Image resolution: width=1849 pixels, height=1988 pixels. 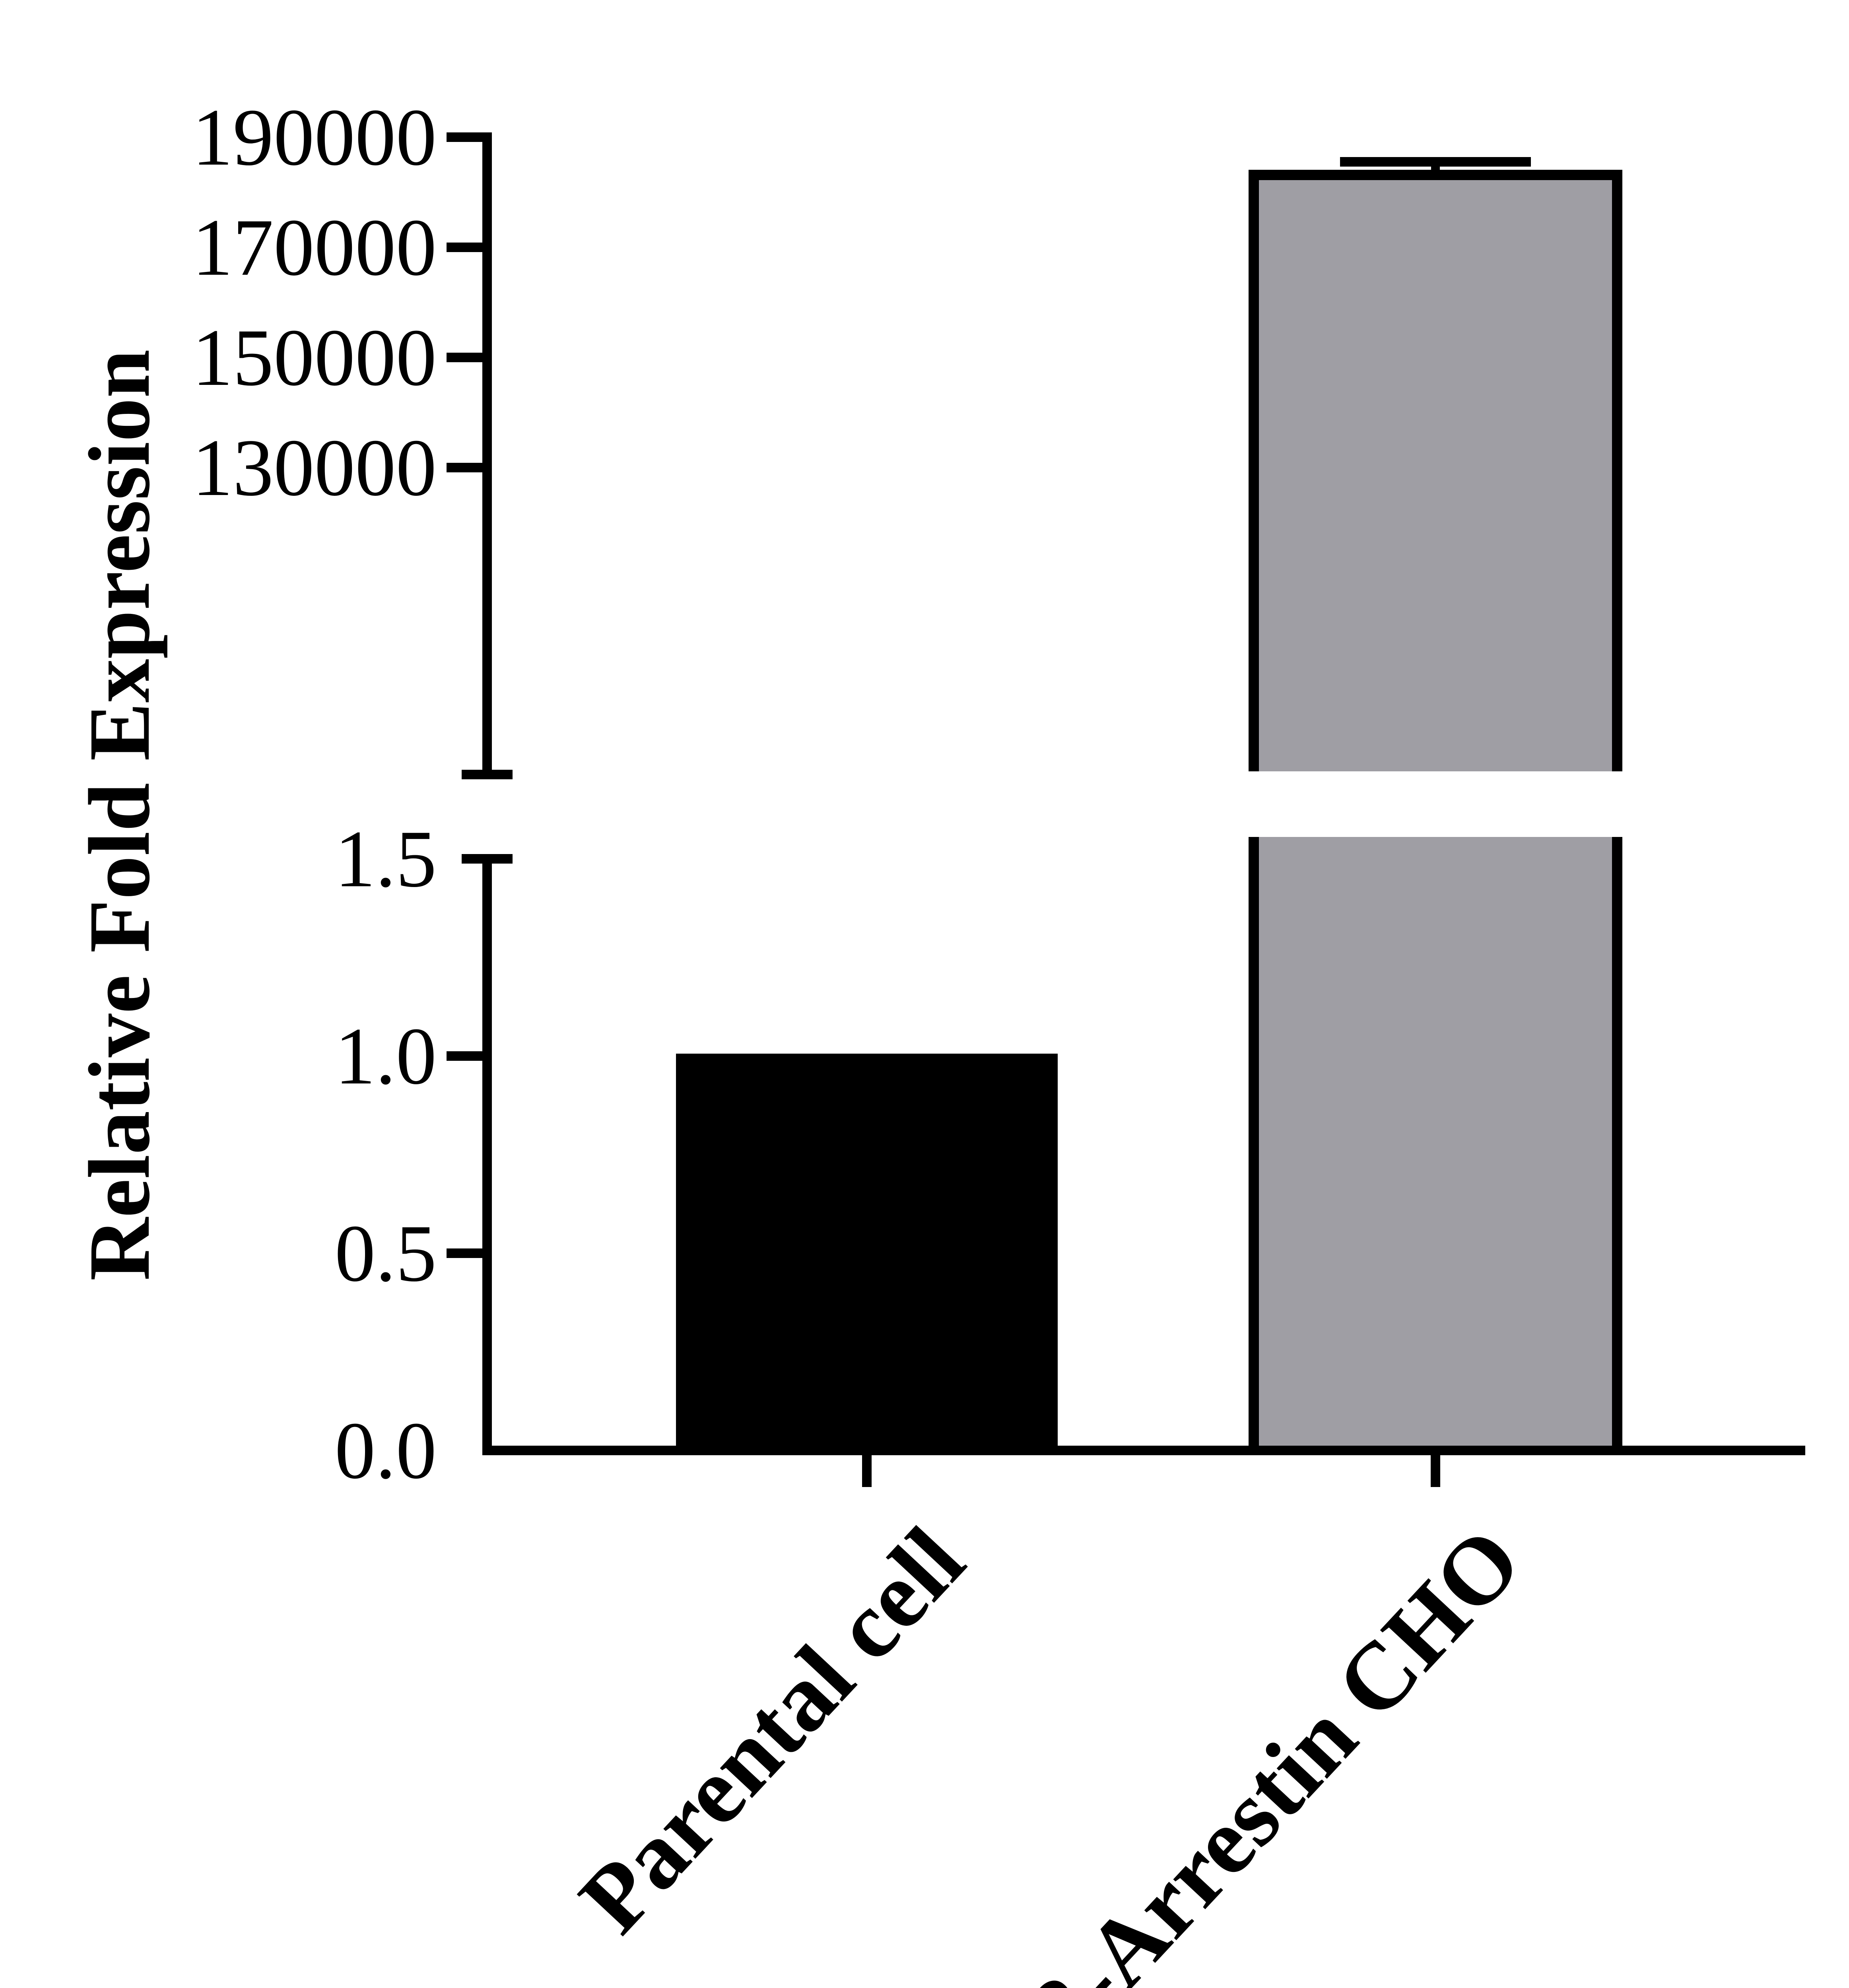 What do you see at coordinates (867, 1250) in the screenshot?
I see `bar-parental-cell` at bounding box center [867, 1250].